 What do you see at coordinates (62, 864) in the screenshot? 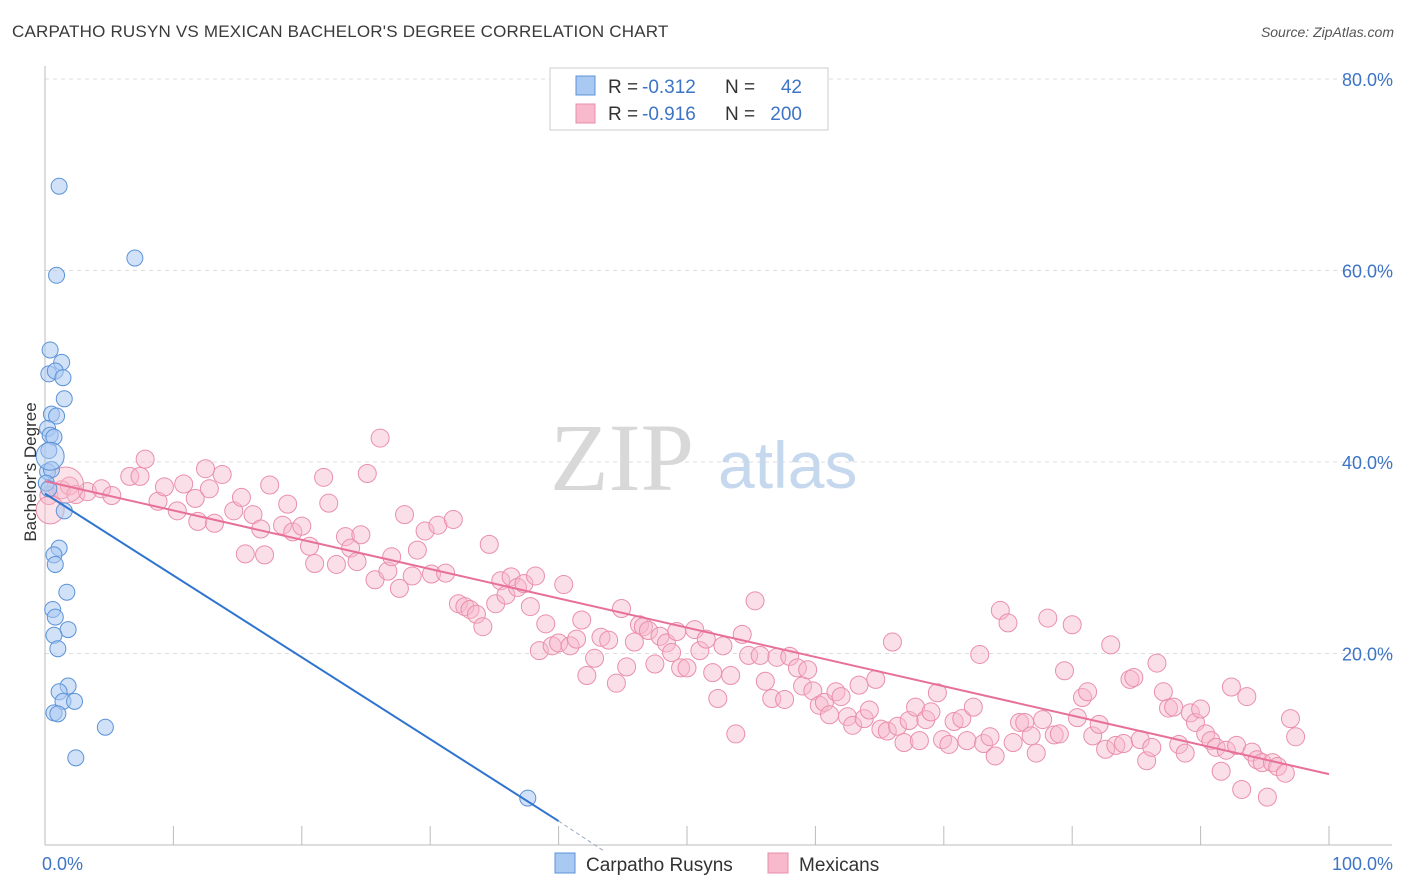
I see `x-tick-label: 0.0%` at bounding box center [62, 864].